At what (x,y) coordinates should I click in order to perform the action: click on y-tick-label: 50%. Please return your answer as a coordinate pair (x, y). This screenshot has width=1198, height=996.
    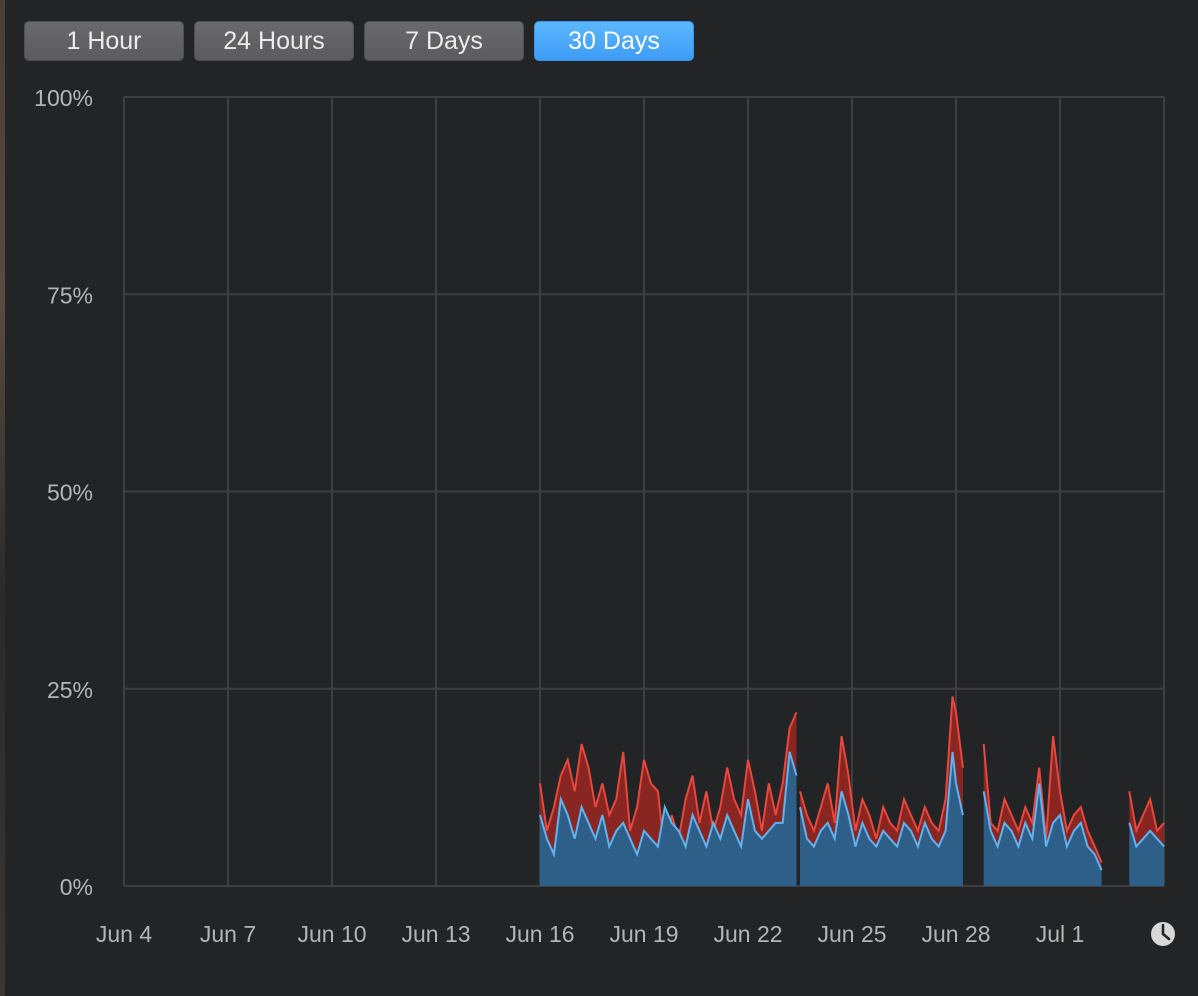
    Looking at the image, I should click on (70, 493).